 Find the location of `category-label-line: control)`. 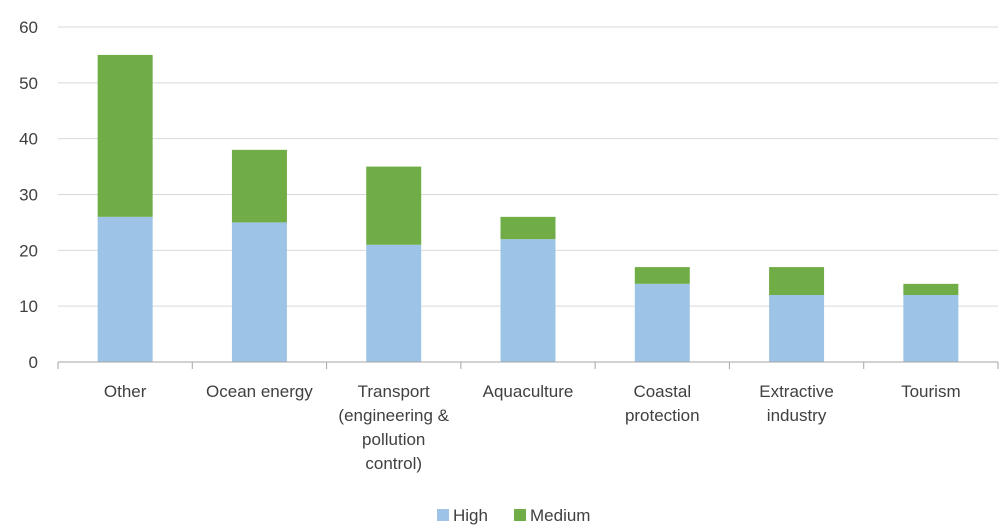

category-label-line: control) is located at coordinates (393, 463).